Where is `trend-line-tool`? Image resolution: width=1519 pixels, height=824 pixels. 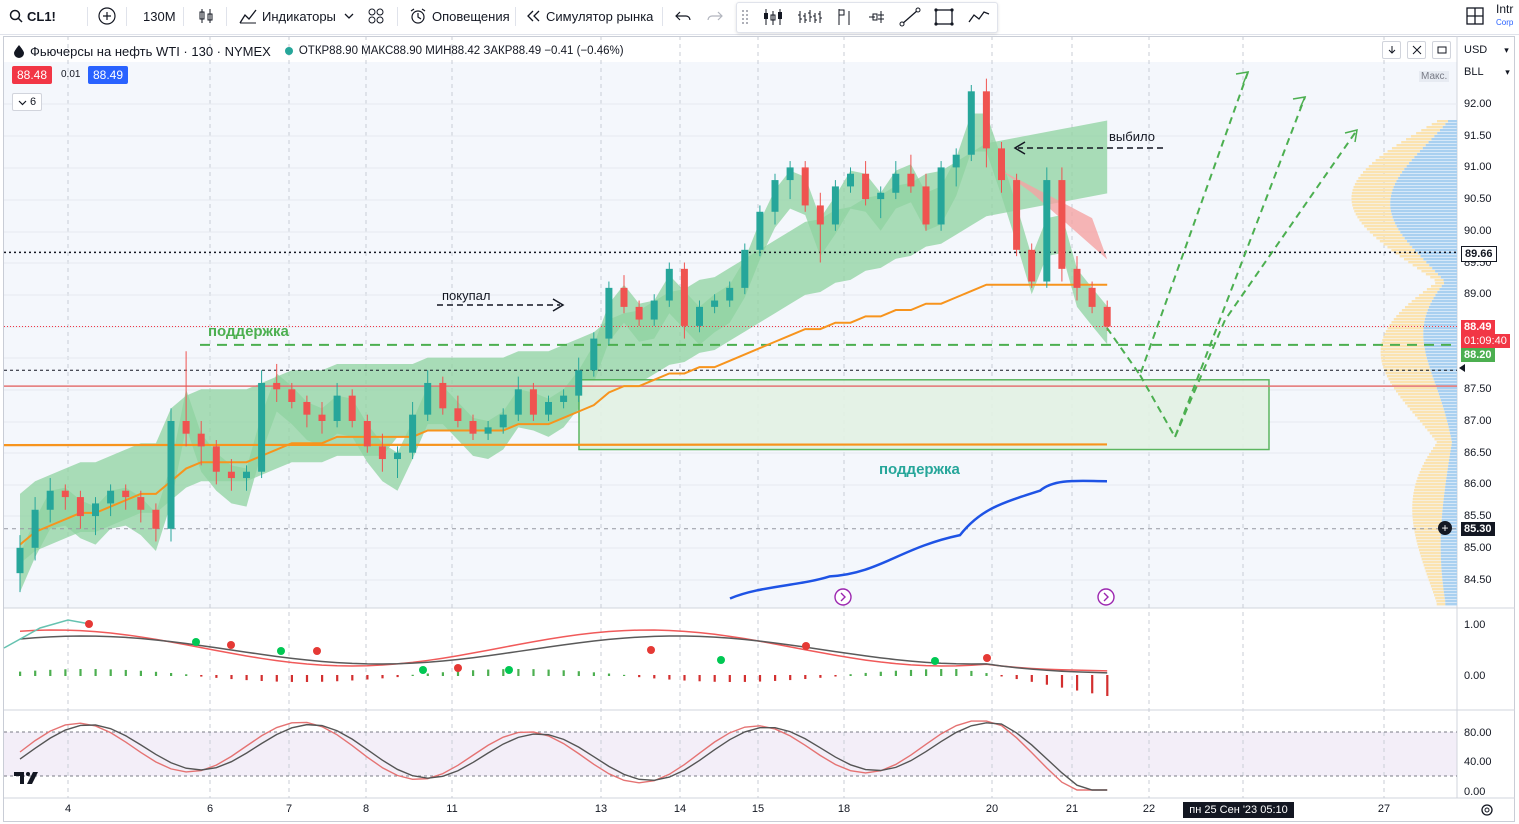 trend-line-tool is located at coordinates (910, 17).